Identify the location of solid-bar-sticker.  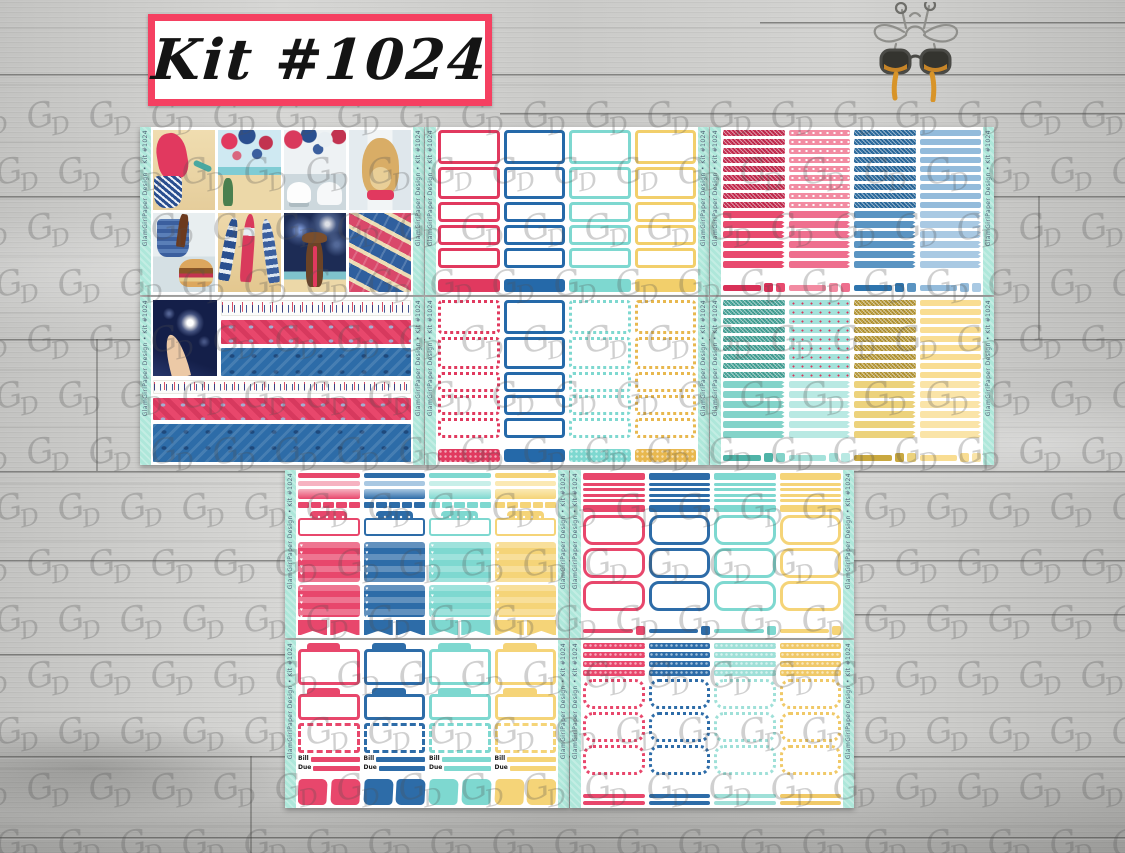
(600, 285).